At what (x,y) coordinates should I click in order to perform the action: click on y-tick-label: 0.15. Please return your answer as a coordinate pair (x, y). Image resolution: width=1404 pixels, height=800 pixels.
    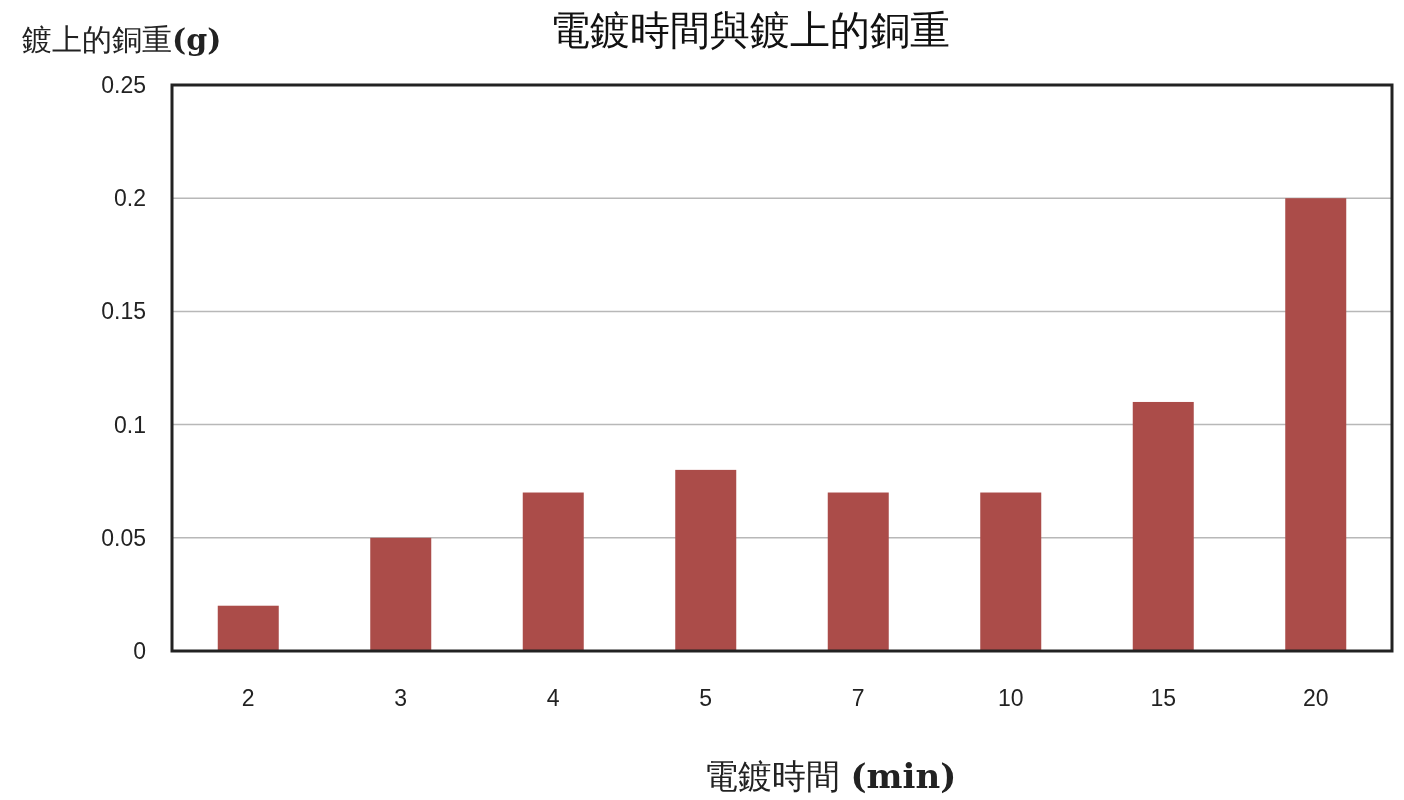
    Looking at the image, I should click on (123, 311).